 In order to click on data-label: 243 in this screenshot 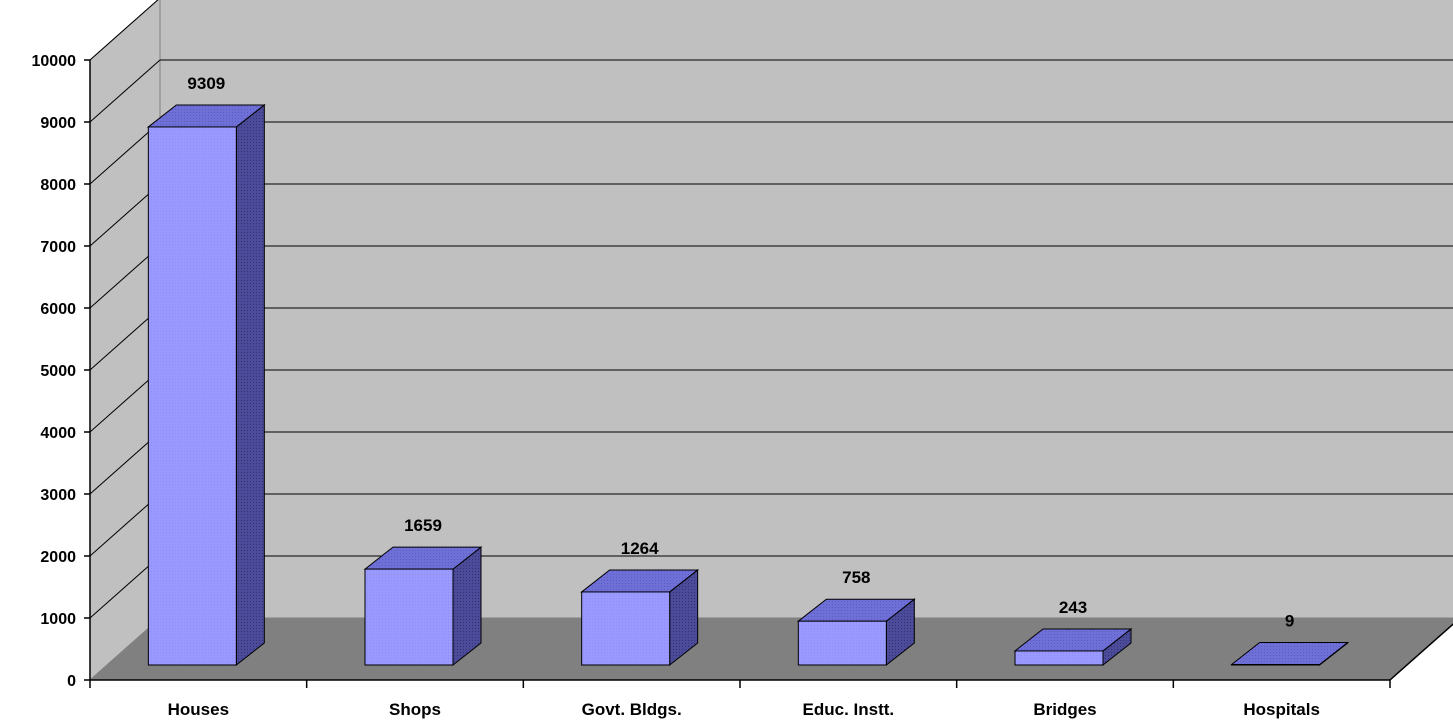, I will do `click(1073, 607)`.